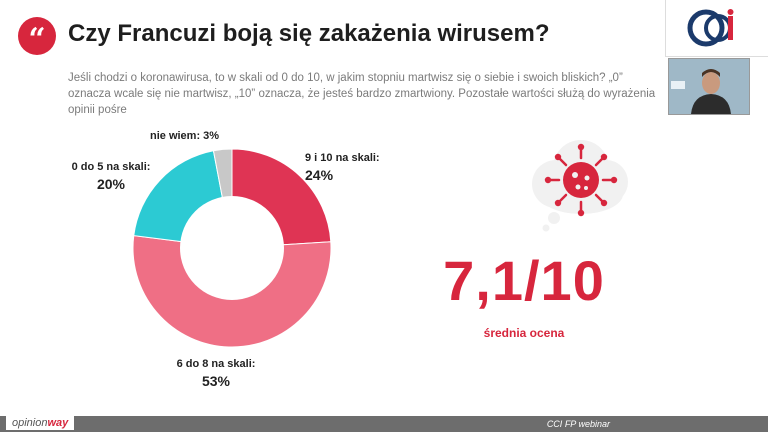 The height and width of the screenshot is (432, 768). I want to click on cci-logo-icon, so click(710, 28).